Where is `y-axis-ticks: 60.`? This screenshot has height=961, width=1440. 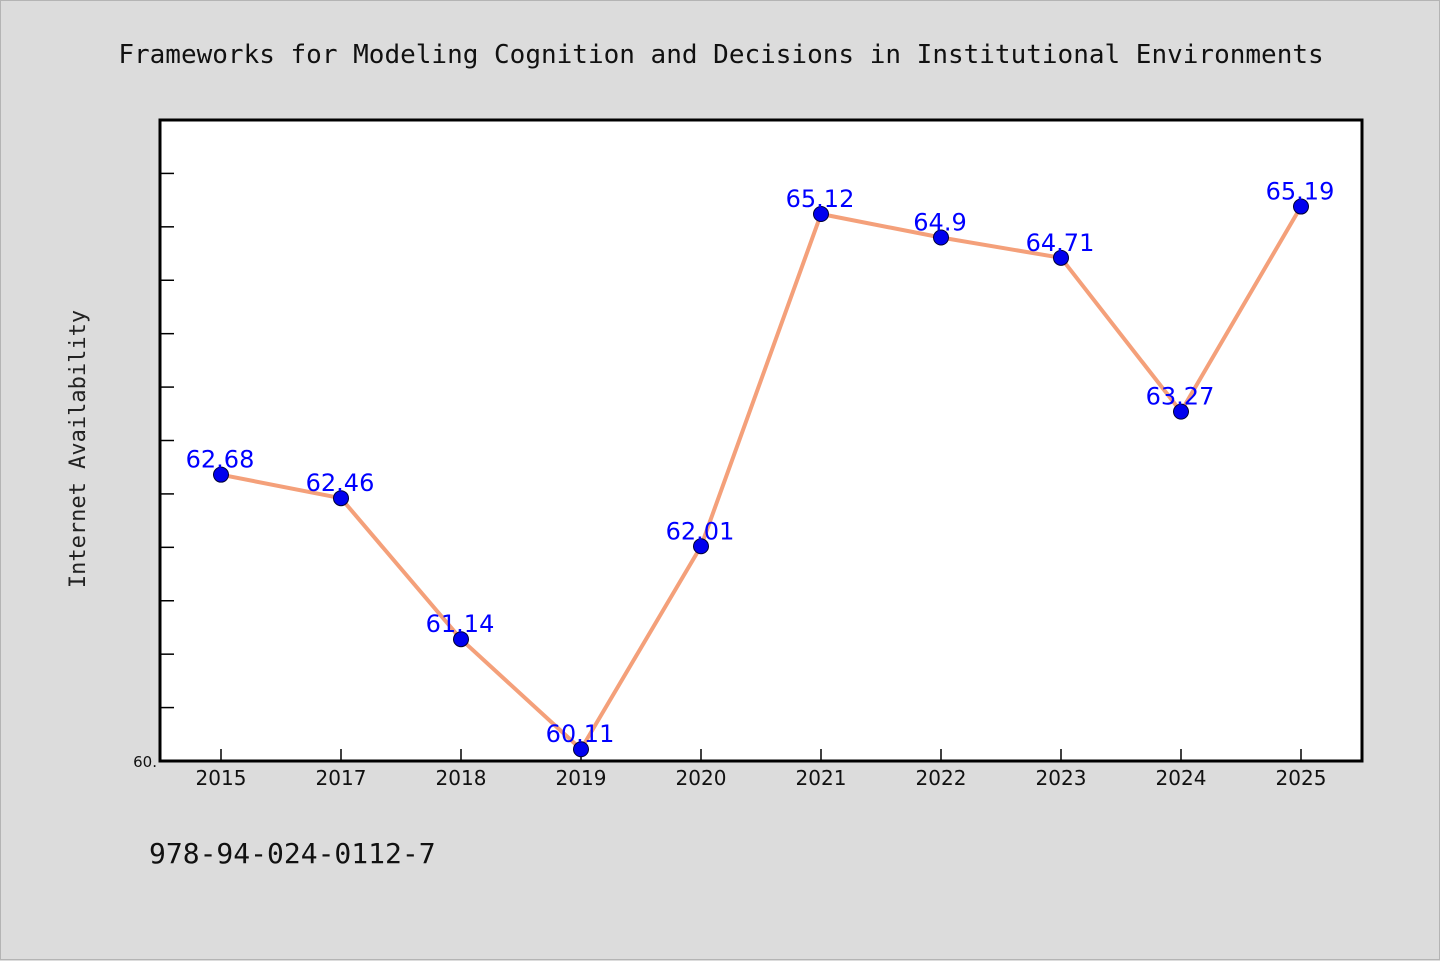
y-axis-ticks: 60. is located at coordinates (153, 445).